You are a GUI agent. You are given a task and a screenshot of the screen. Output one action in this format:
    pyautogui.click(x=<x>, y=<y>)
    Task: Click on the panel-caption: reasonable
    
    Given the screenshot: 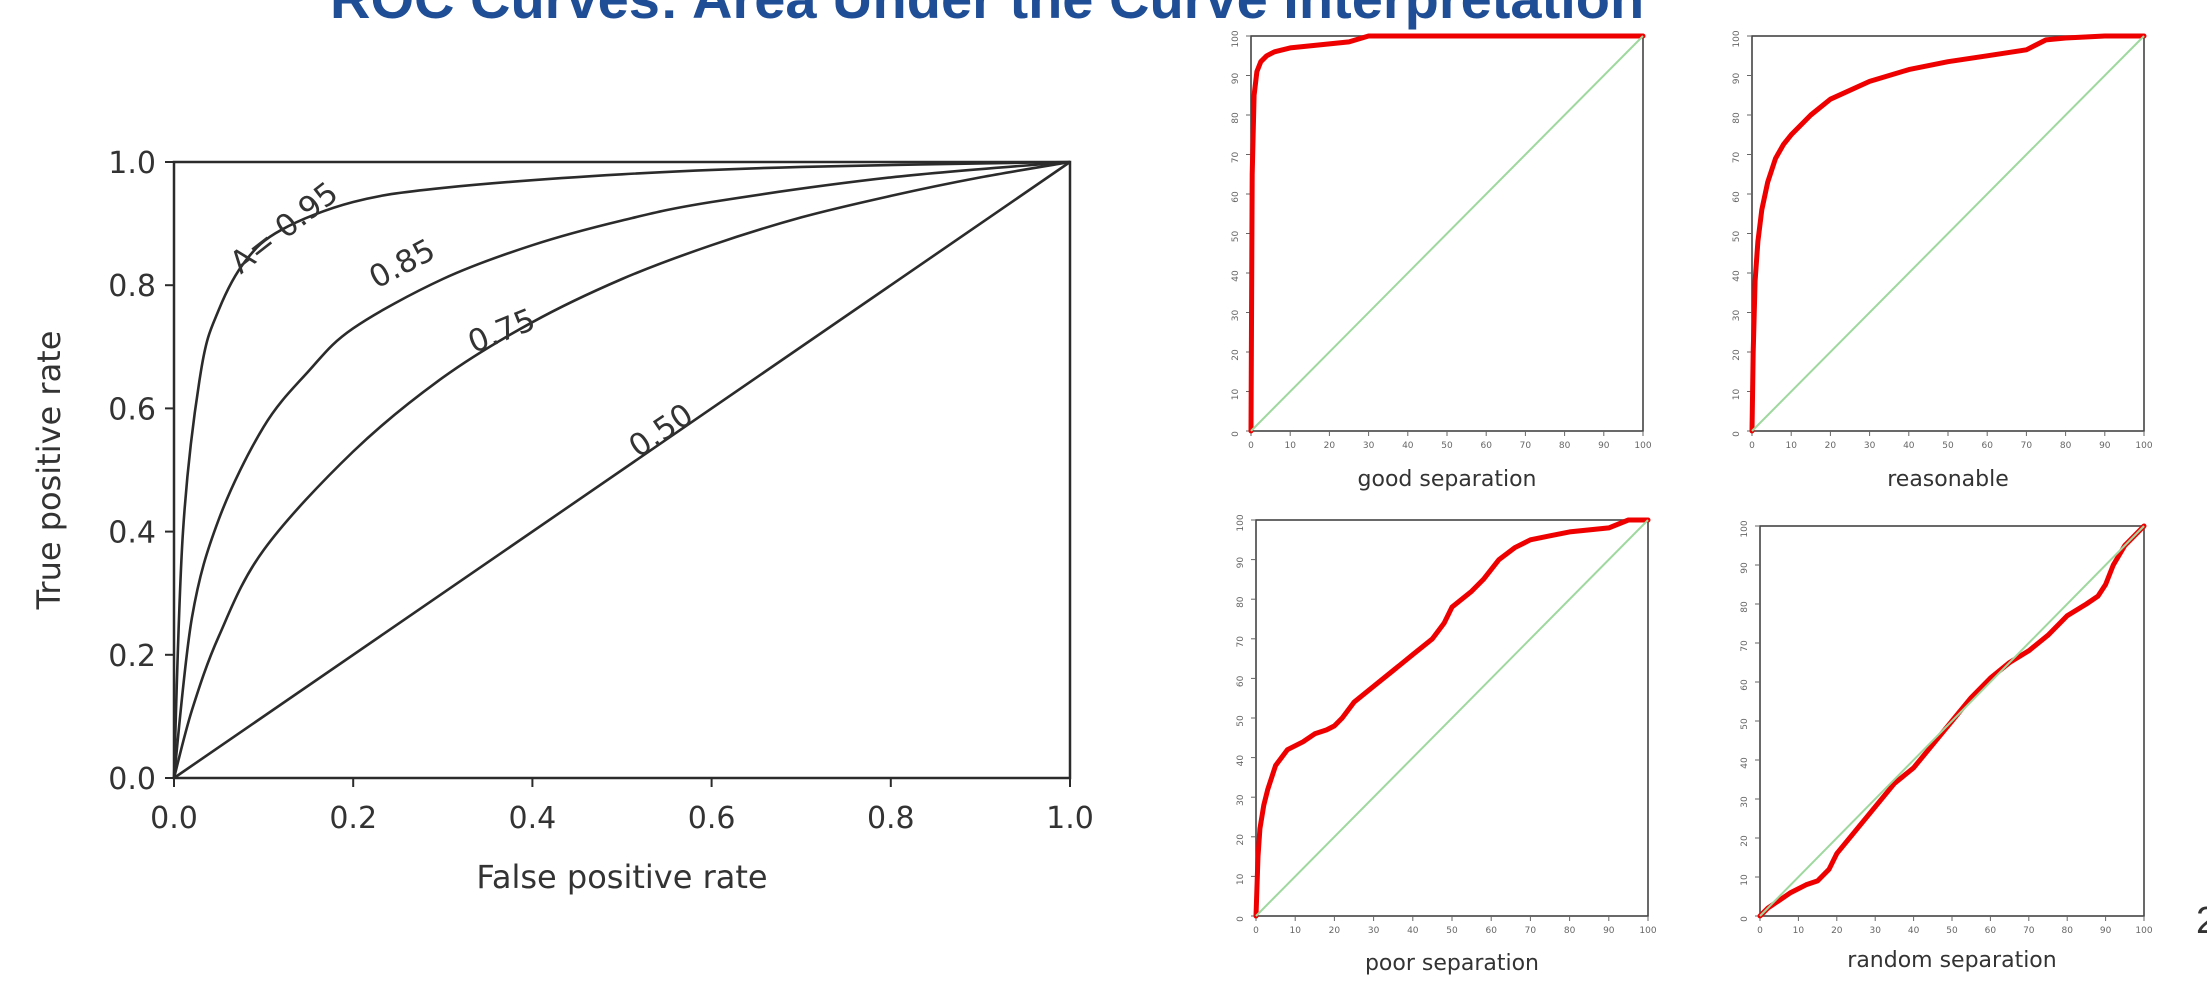 What is the action you would take?
    pyautogui.click(x=1948, y=479)
    